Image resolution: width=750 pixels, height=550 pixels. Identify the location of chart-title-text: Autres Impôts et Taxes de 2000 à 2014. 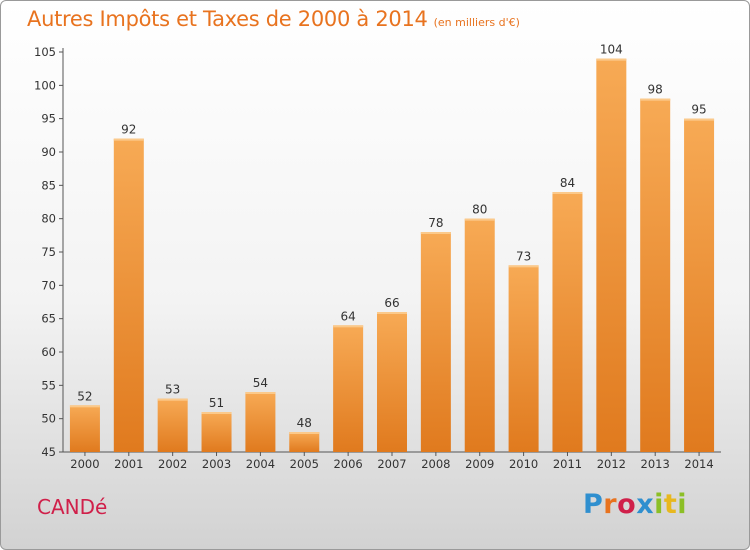
(227, 19).